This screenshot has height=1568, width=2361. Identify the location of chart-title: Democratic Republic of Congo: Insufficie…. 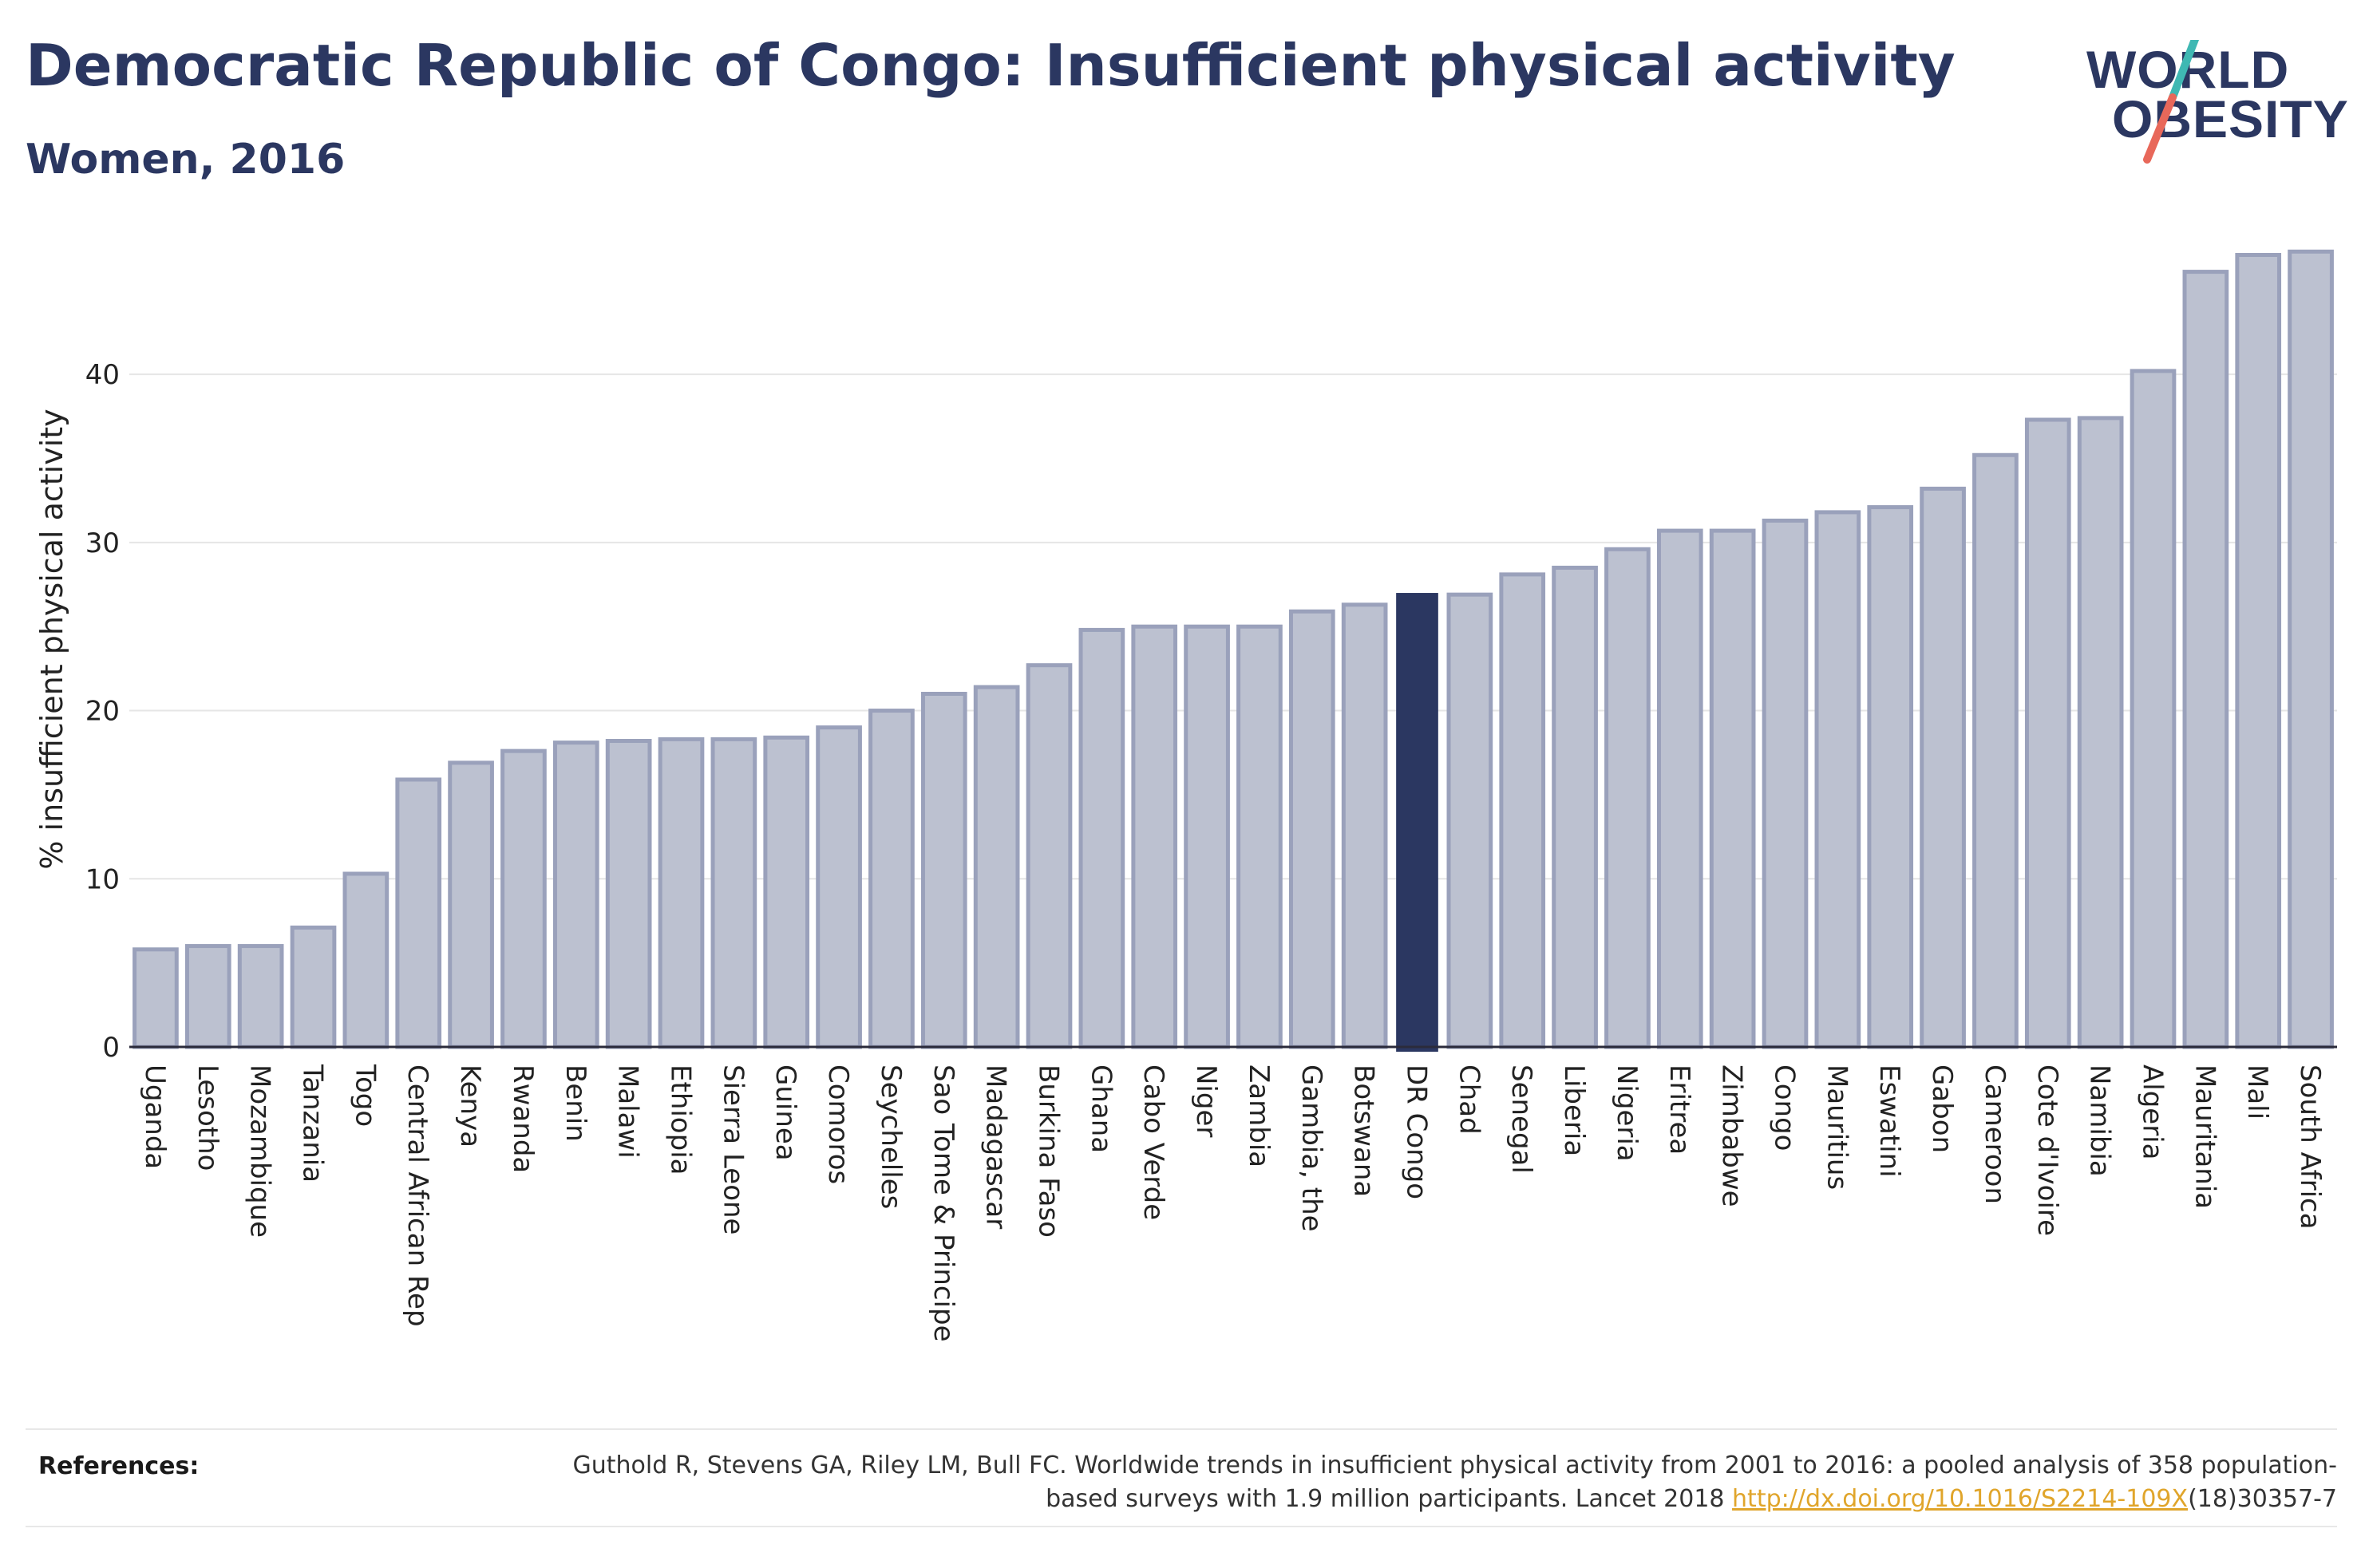
(991, 65).